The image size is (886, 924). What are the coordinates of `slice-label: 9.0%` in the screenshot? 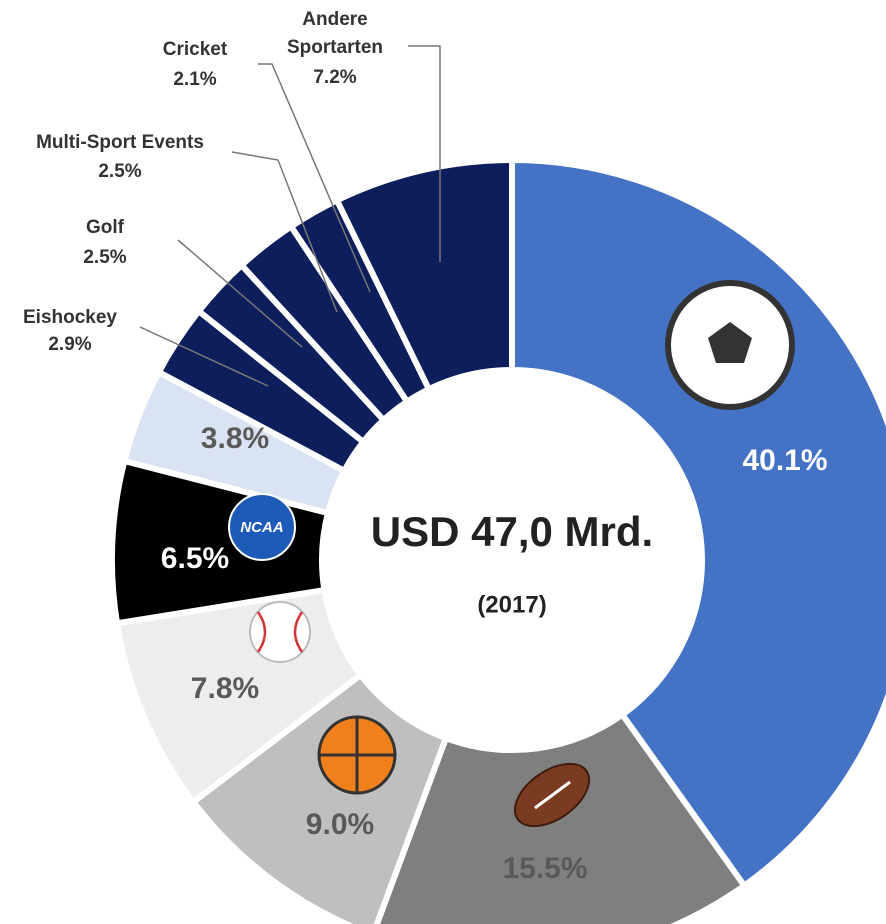 It's located at (340, 824).